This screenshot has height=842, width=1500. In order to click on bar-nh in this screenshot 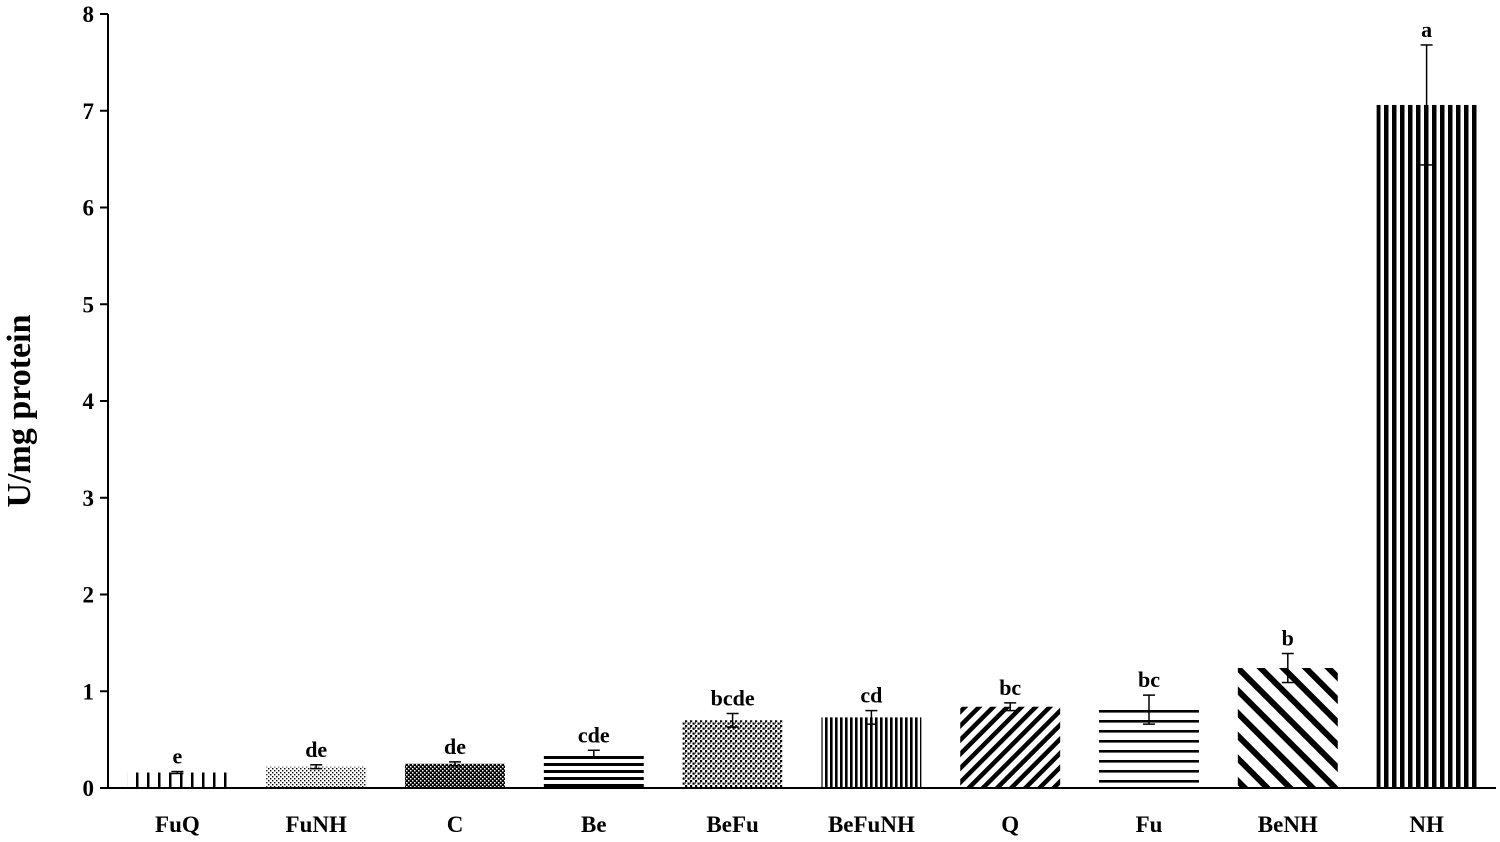, I will do `click(1426, 446)`.